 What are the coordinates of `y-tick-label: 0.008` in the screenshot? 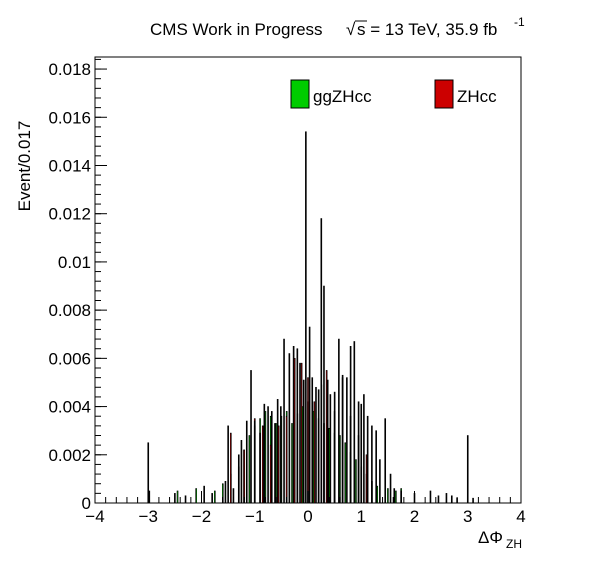 It's located at (69, 310).